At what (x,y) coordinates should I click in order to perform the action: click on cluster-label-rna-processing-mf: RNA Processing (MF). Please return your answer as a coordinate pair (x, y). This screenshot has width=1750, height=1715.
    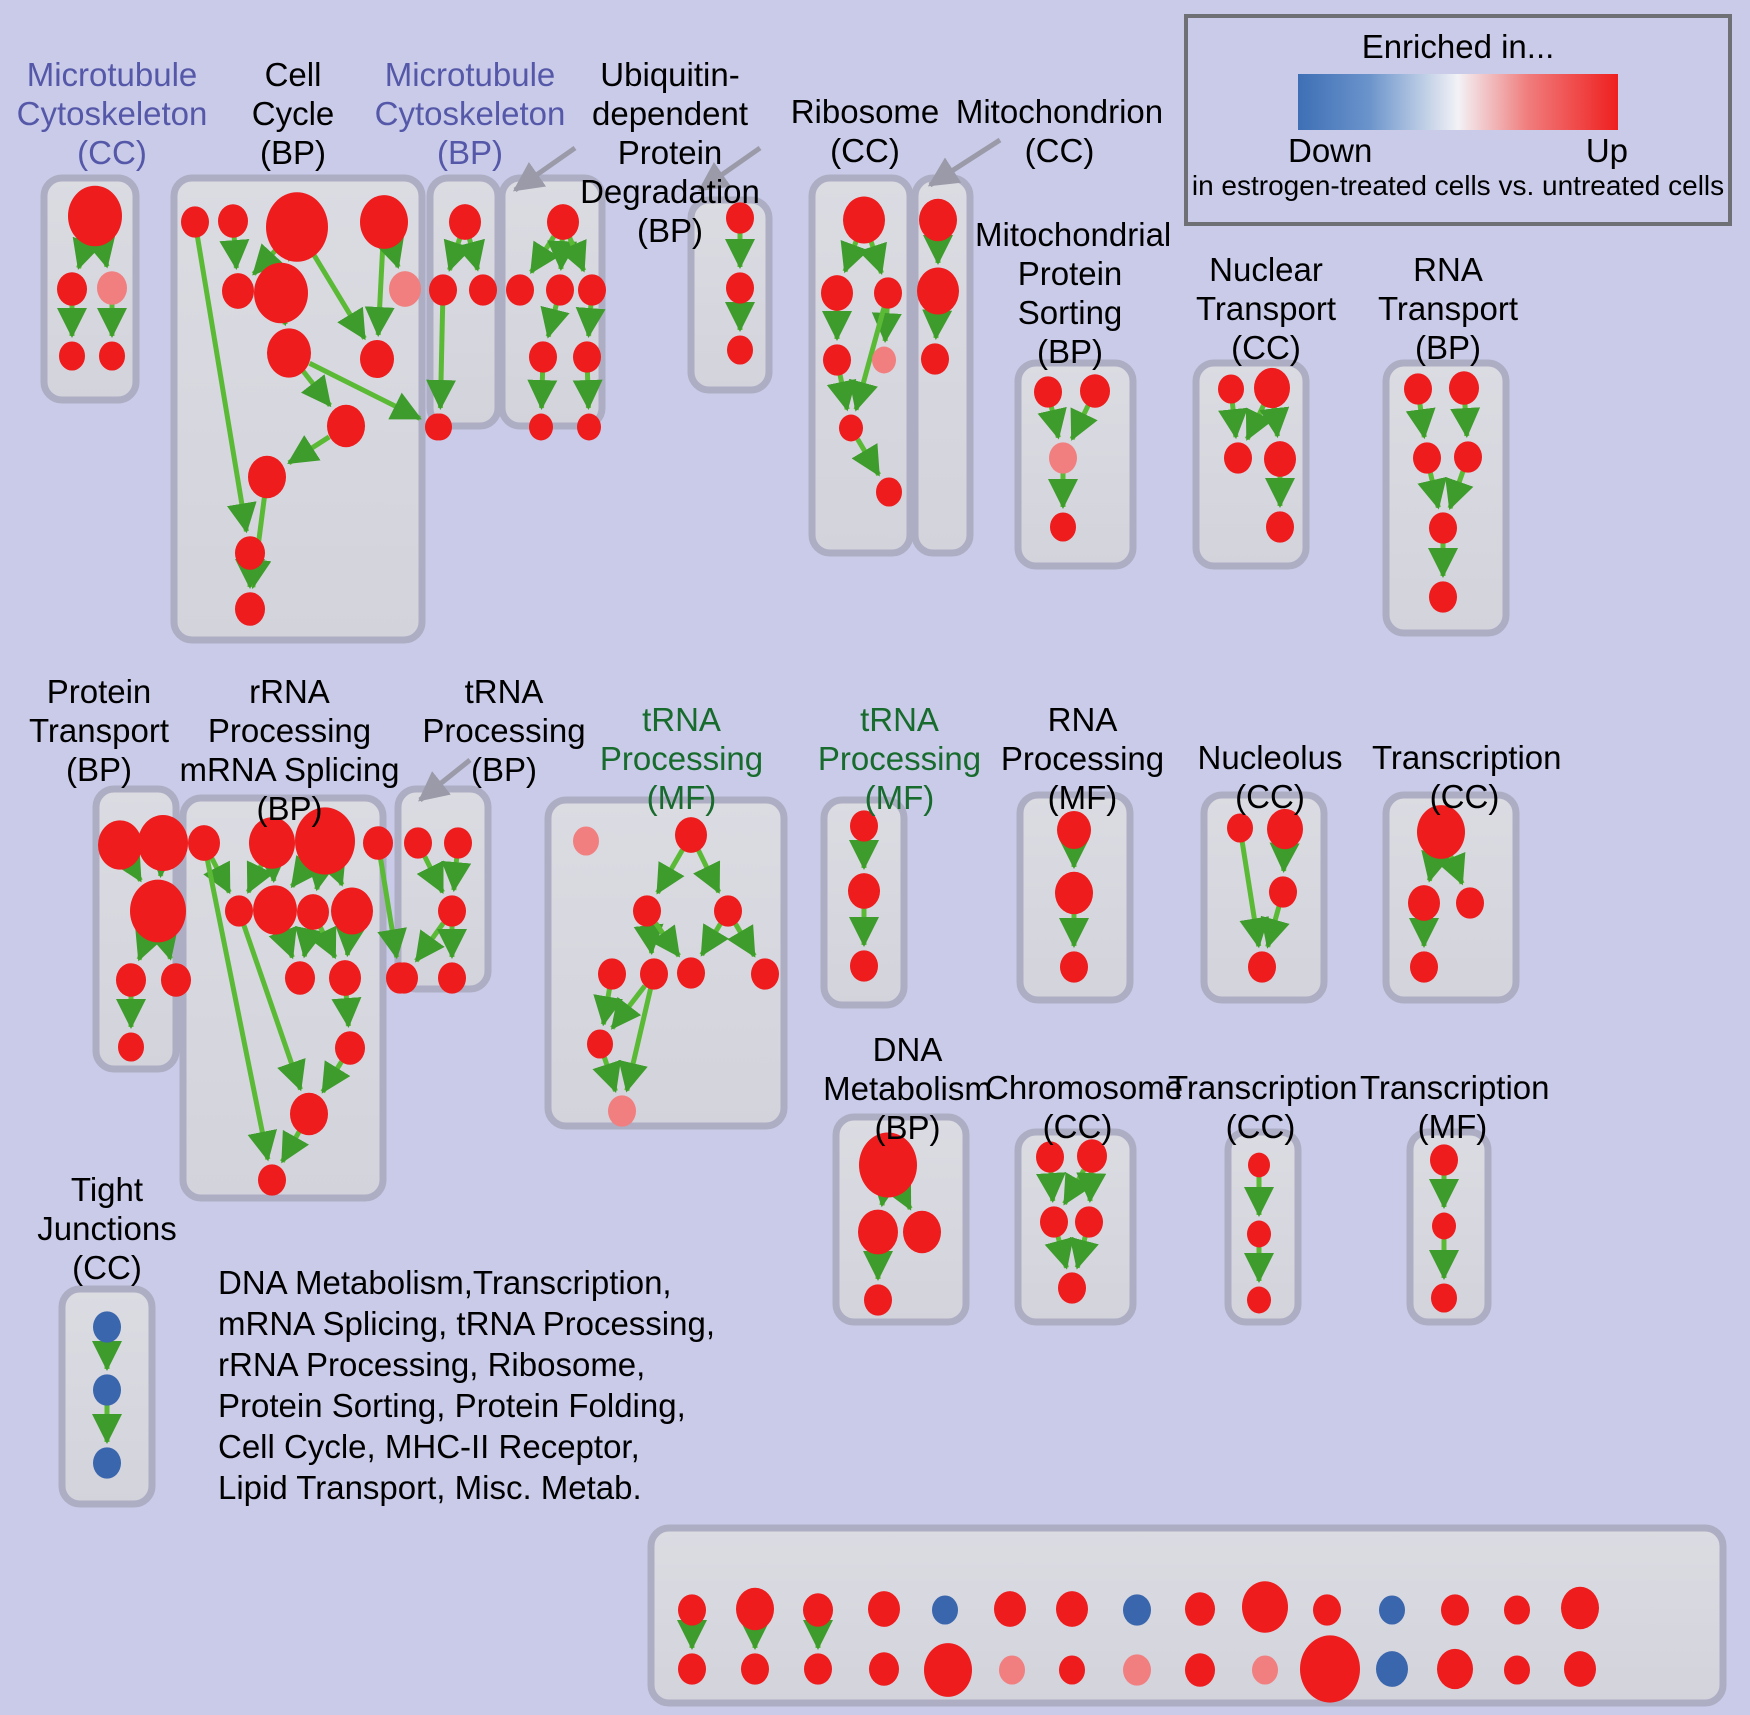
    Looking at the image, I should click on (1082, 758).